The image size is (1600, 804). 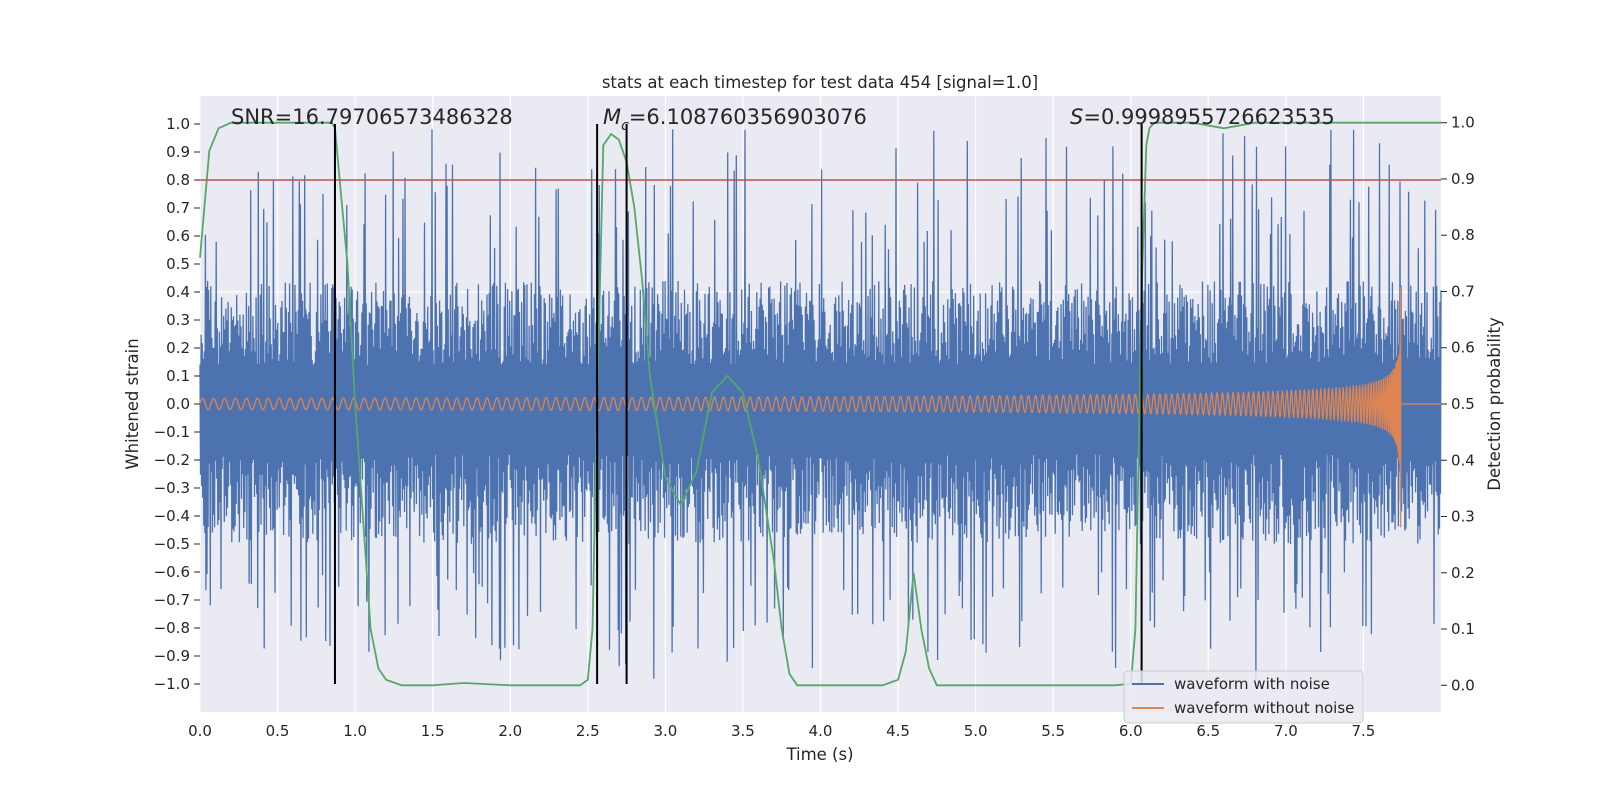 What do you see at coordinates (1364, 731) in the screenshot?
I see `x-tick-label: 7.5` at bounding box center [1364, 731].